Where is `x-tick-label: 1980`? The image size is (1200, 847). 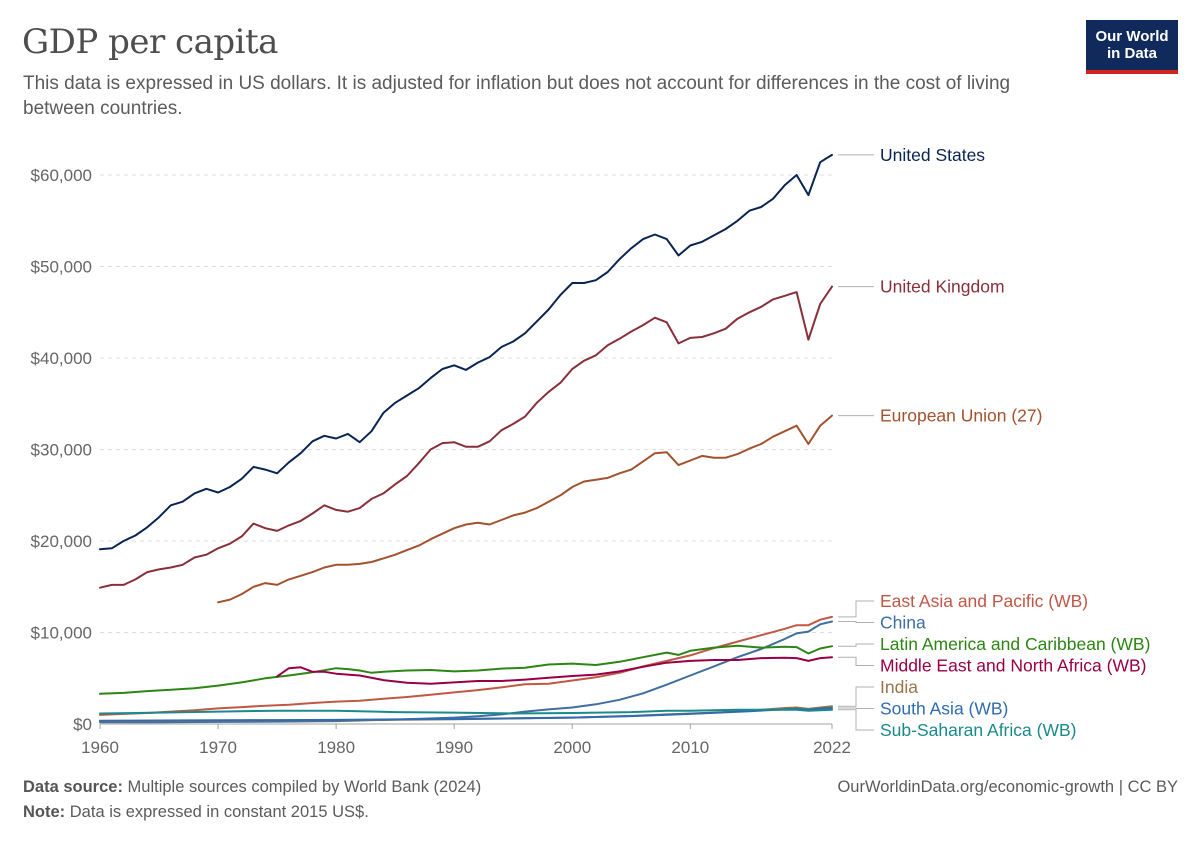 x-tick-label: 1980 is located at coordinates (336, 747).